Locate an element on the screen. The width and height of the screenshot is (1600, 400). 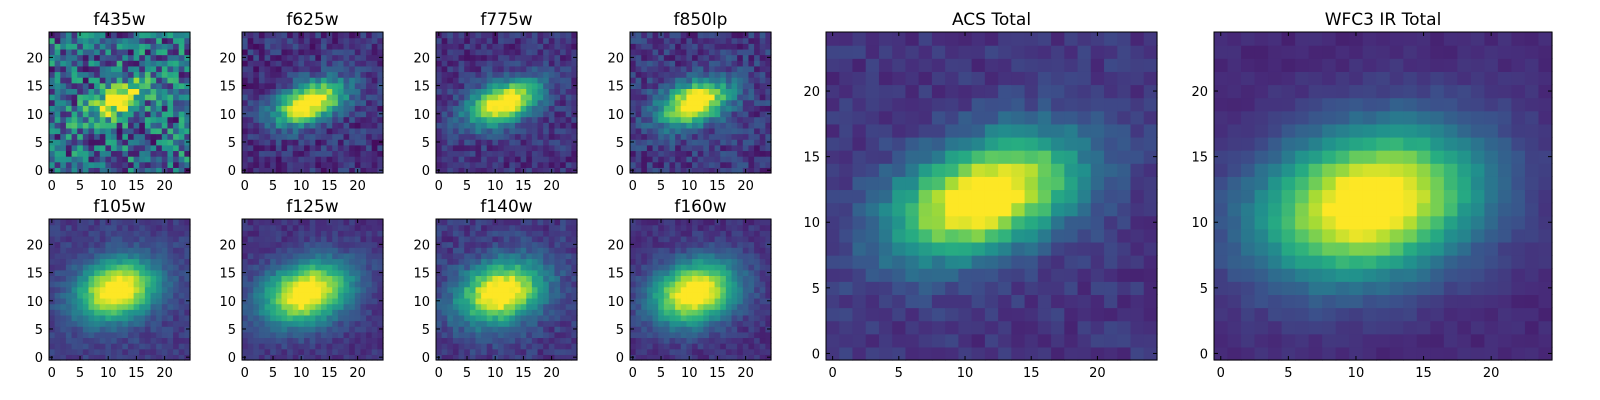
x-tick-label: 20 is located at coordinates (551, 186).